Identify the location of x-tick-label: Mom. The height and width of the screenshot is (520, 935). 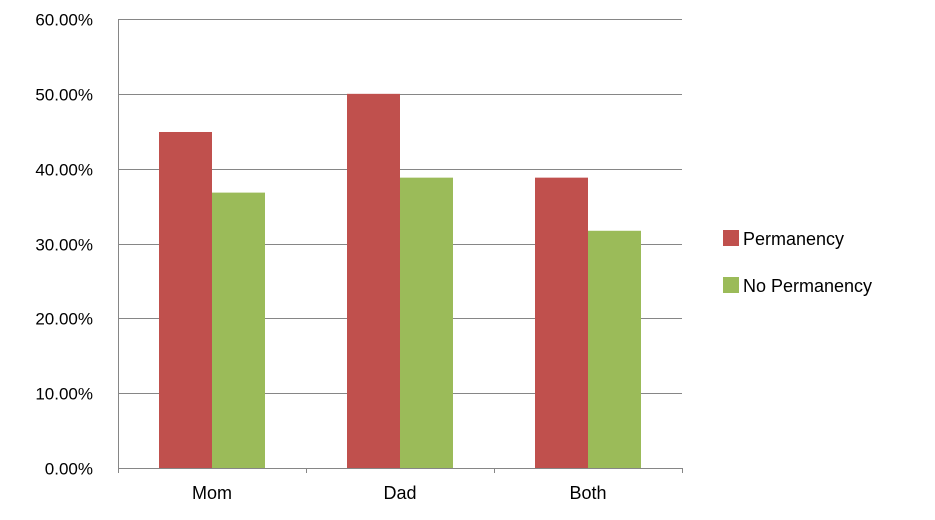
(212, 493).